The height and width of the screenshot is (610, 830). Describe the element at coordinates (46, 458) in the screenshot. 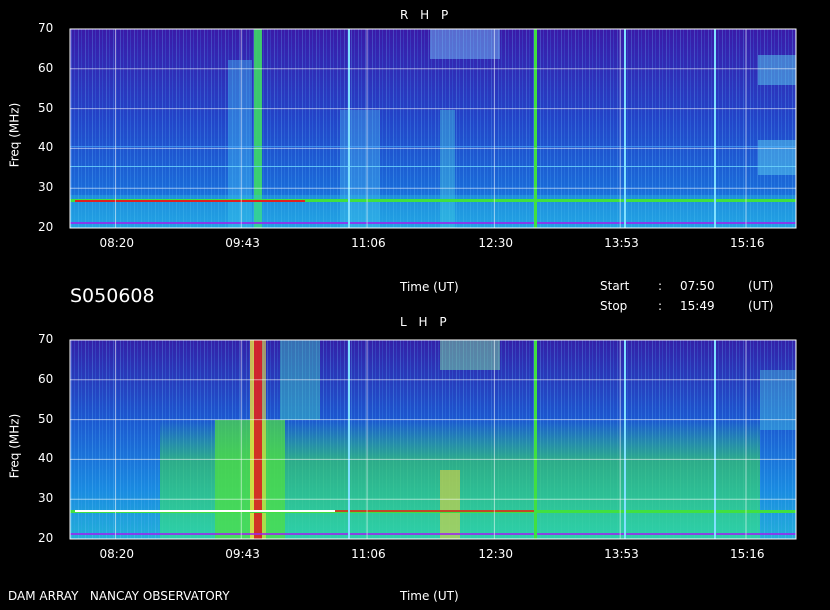

I see `lhp-y-tick-label: 40` at that location.